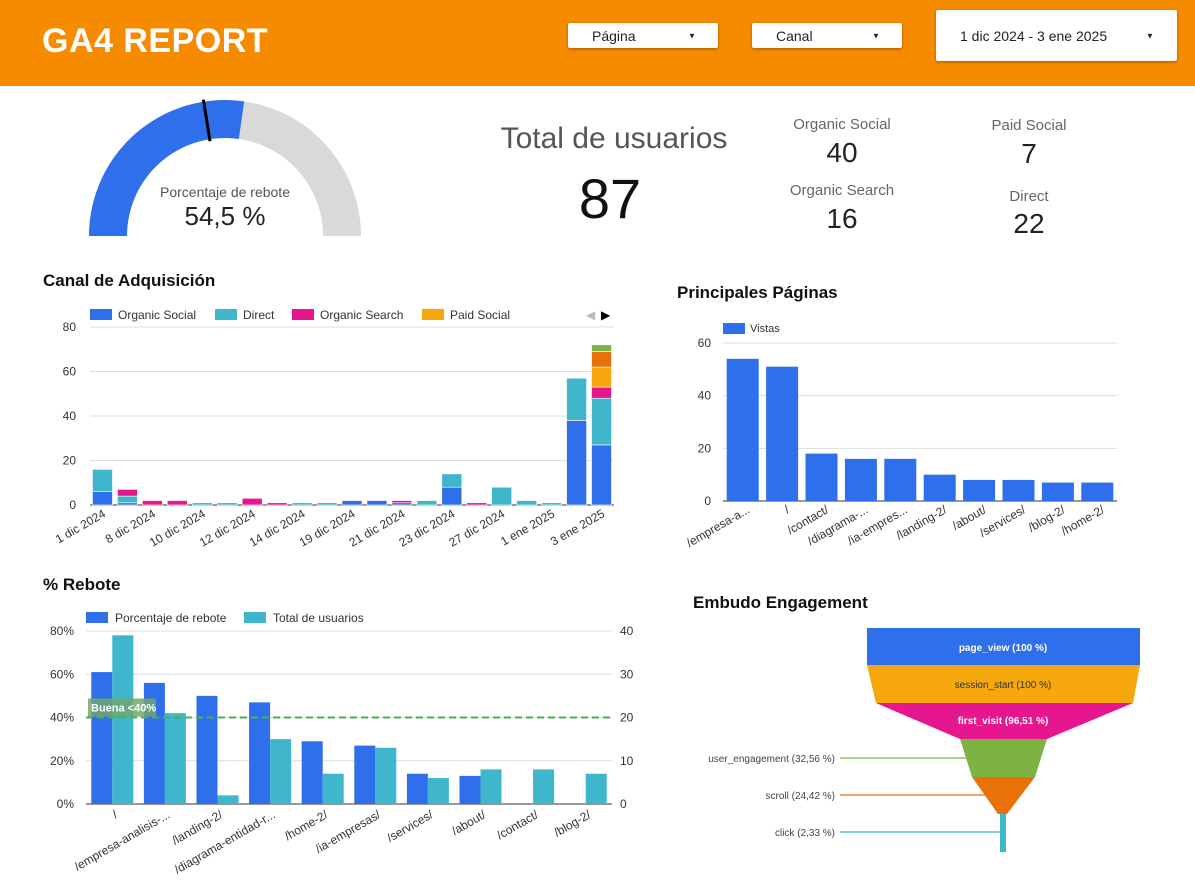  I want to click on legend-label: Total de usuarios, so click(318, 618).